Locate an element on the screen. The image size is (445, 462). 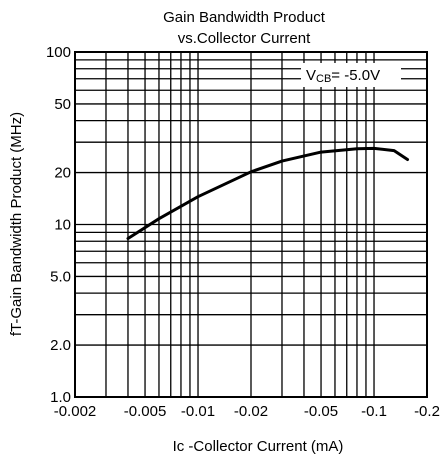
y-tick-labels: 1.0 2.0 5.0 10 20 50 100 is located at coordinates (58, 225).